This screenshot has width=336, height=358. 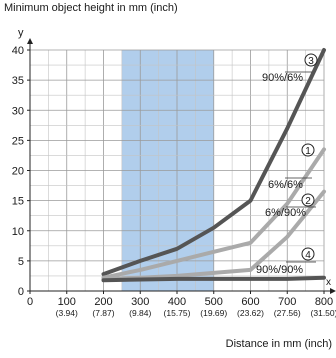 I want to click on x-tick-inch-label: (23.62), so click(x=250, y=313).